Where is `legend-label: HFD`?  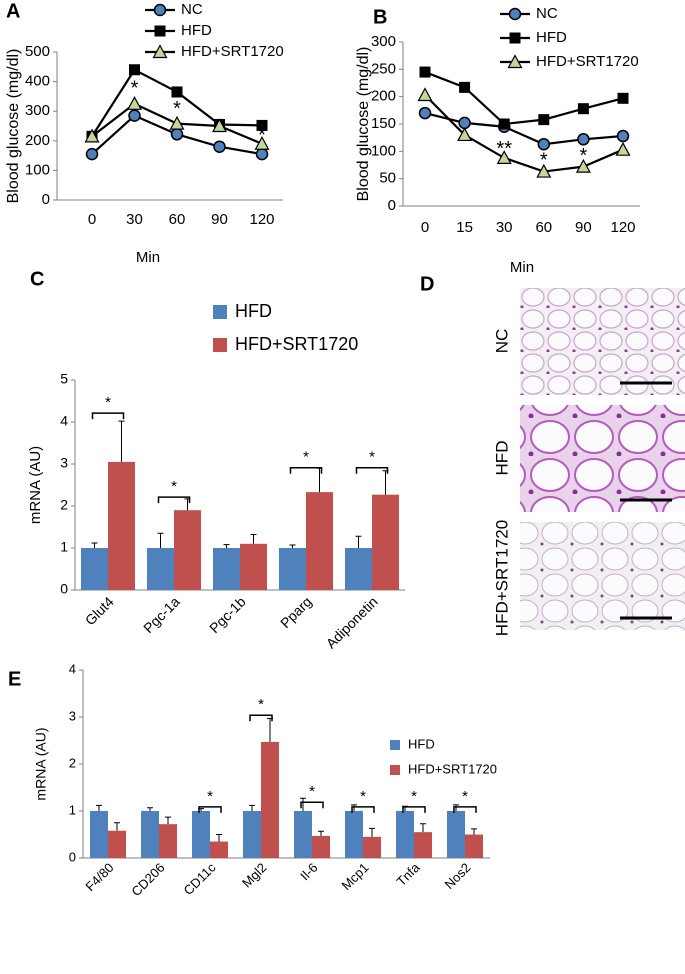
legend-label: HFD is located at coordinates (551, 37).